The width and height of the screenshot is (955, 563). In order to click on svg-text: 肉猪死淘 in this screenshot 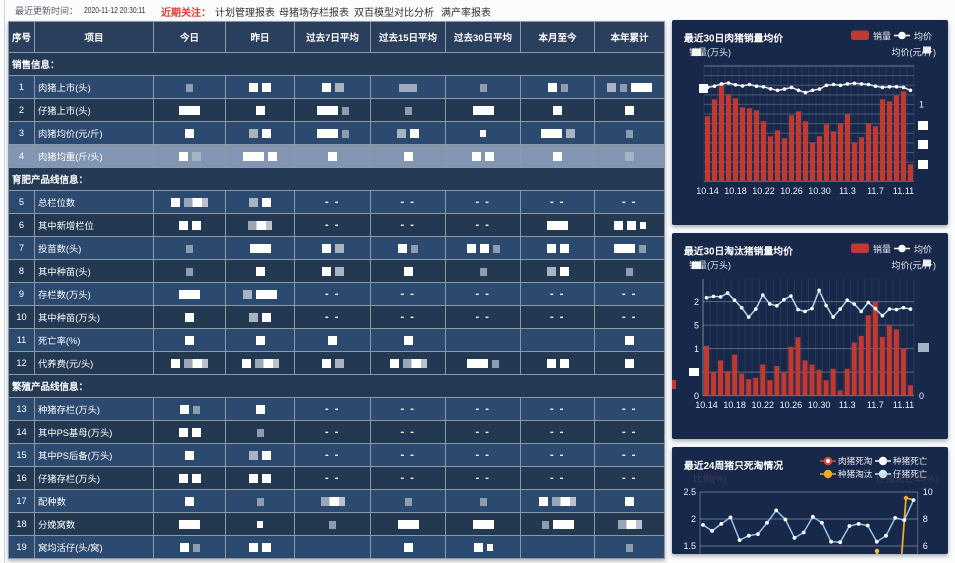, I will do `click(855, 460)`.